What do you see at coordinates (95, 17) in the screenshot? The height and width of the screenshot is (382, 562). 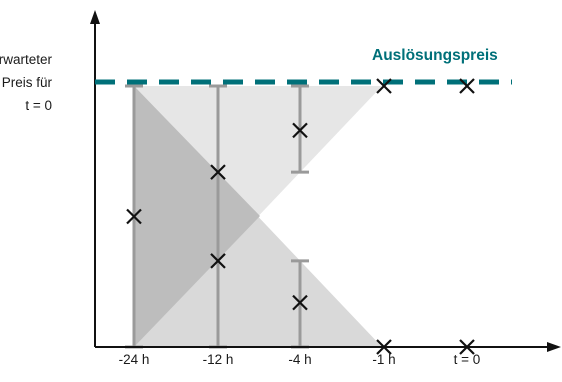 I see `y-axis-arrow` at bounding box center [95, 17].